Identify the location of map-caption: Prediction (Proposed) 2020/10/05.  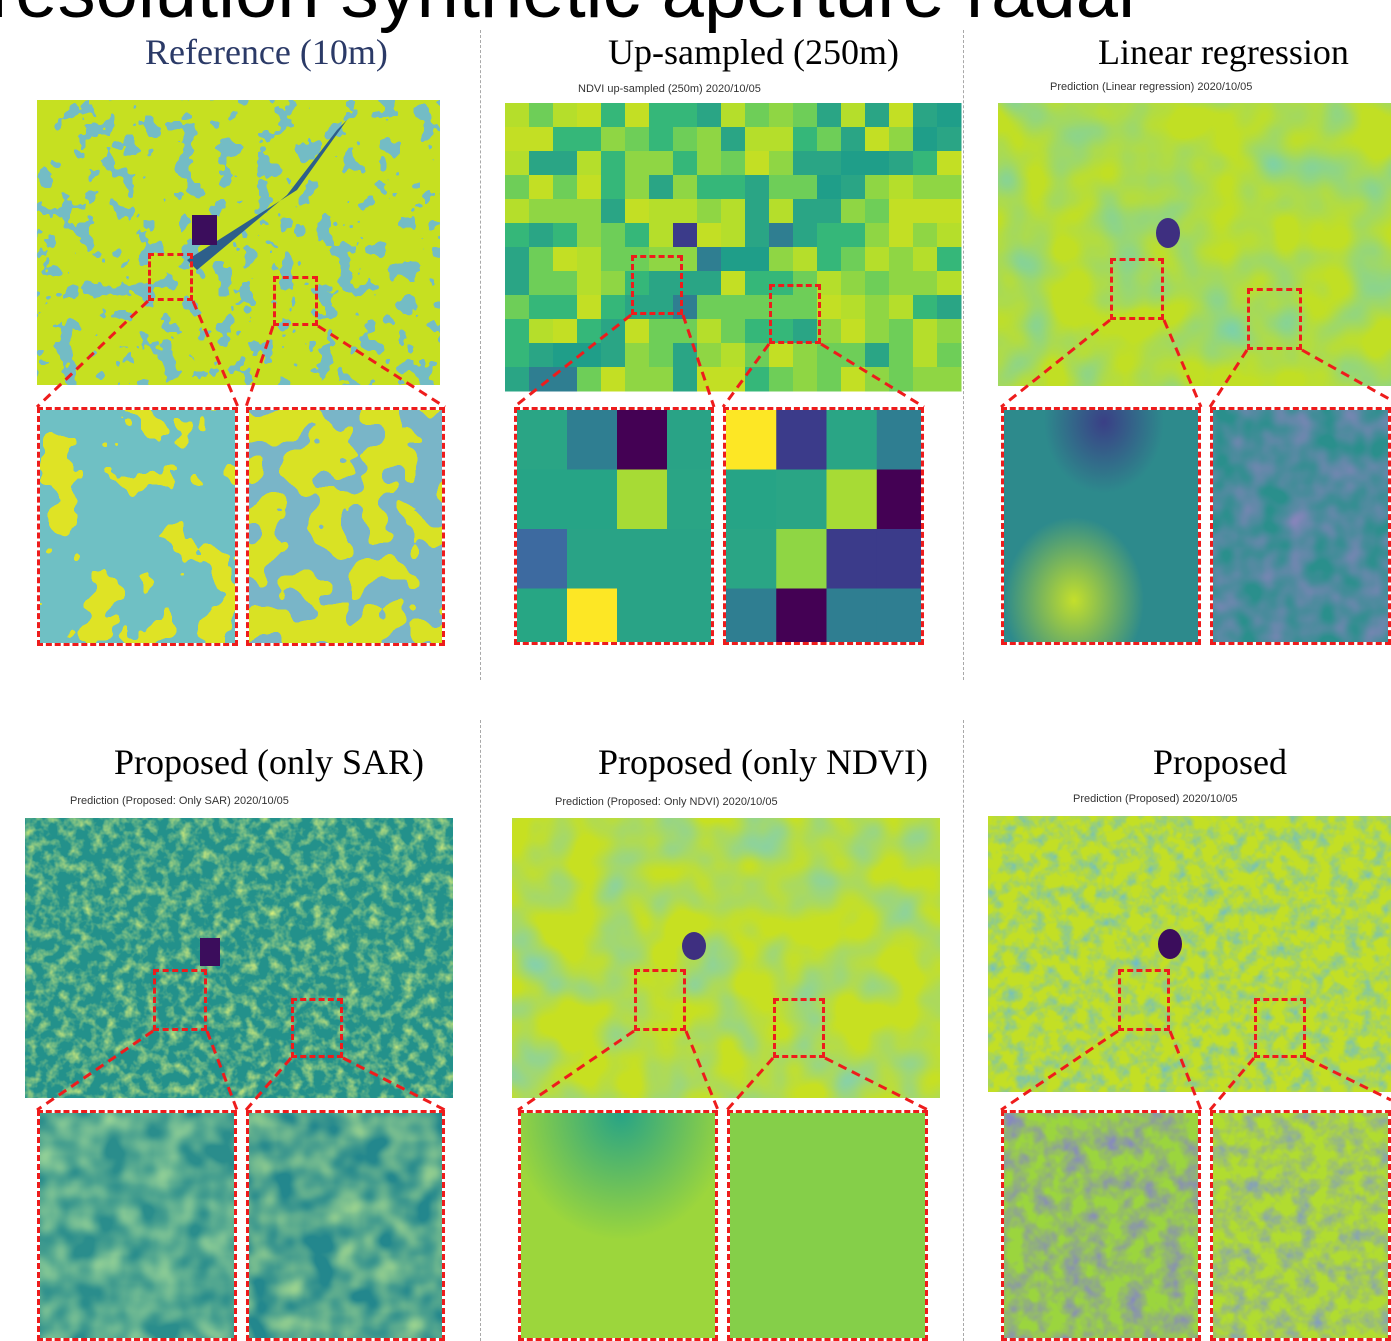
(1155, 799).